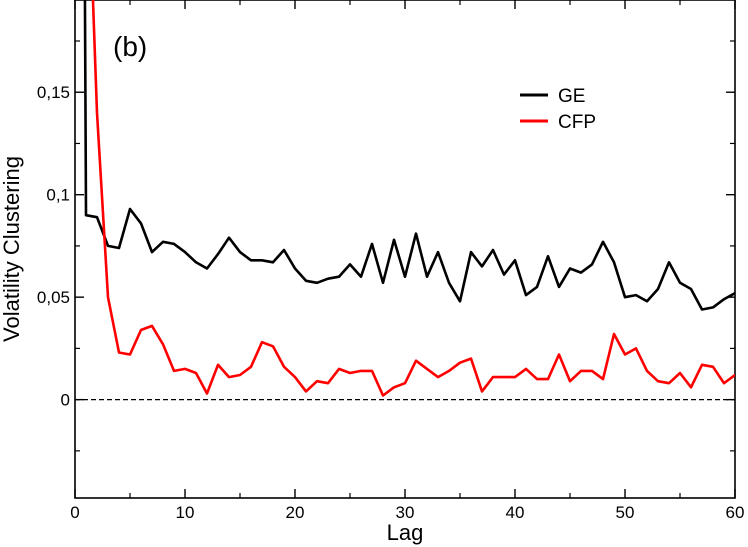 Image resolution: width=748 pixels, height=547 pixels. Describe the element at coordinates (735, 512) in the screenshot. I see `x-tick-label: 60` at that location.